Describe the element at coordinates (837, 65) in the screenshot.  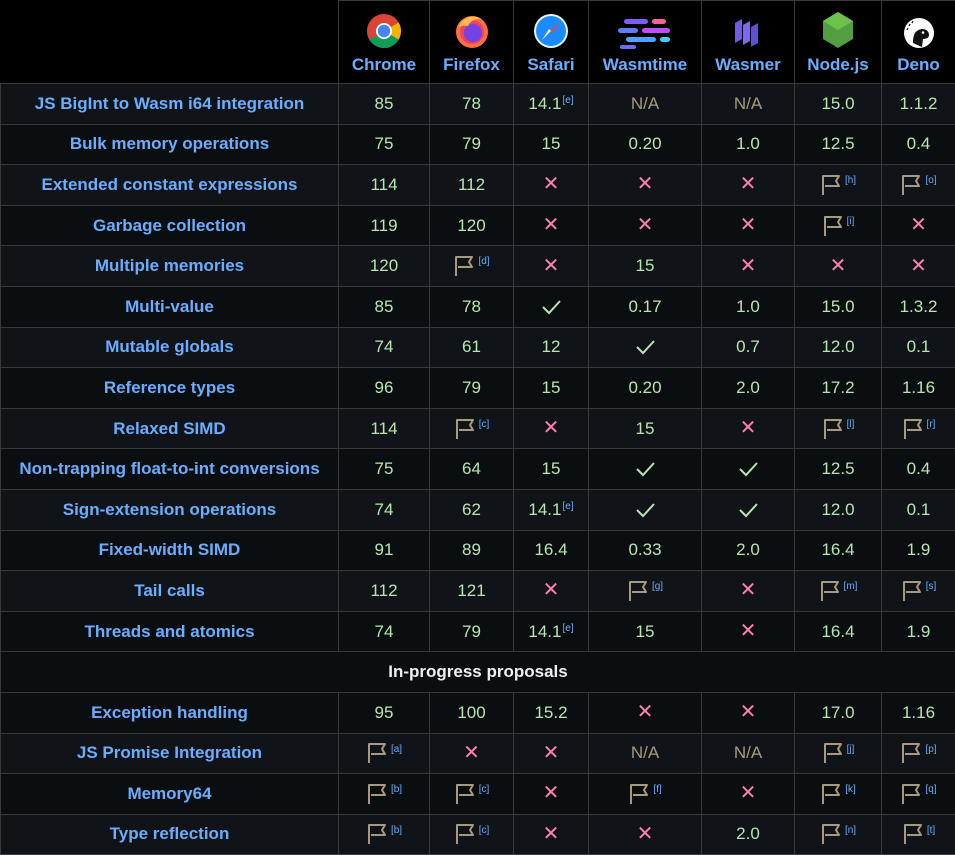
I see `column-header-label: Node.js` at that location.